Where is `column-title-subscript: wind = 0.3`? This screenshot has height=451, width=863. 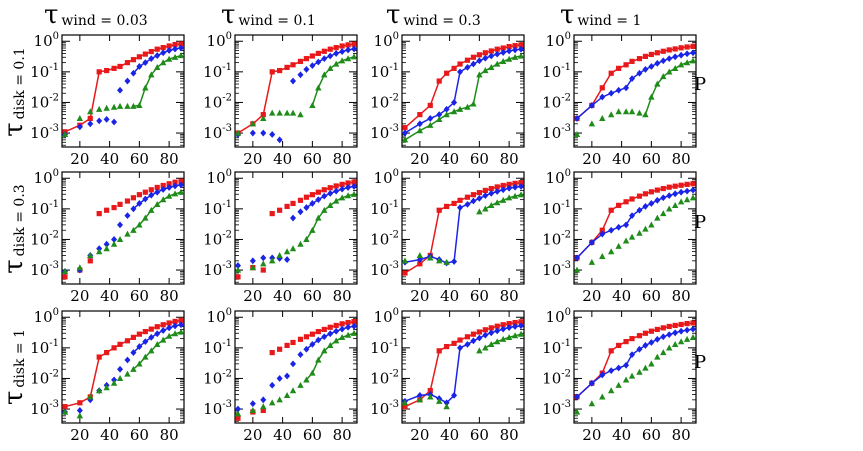 column-title-subscript: wind = 0.3 is located at coordinates (442, 21).